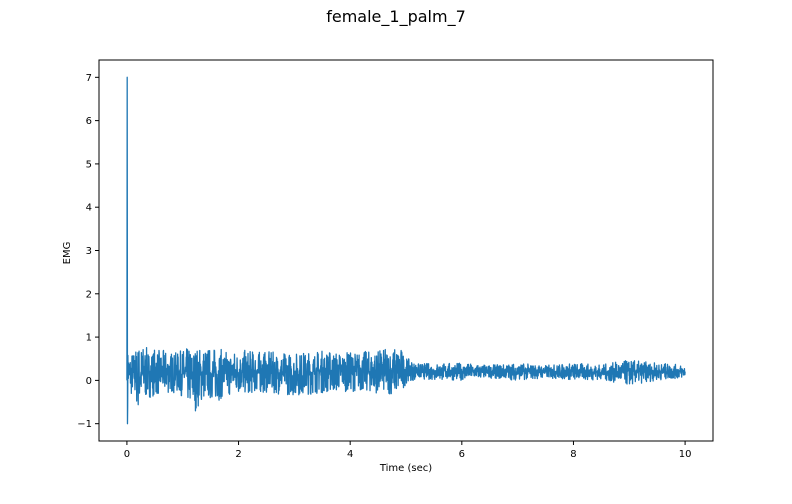  Describe the element at coordinates (685, 454) in the screenshot. I see `x-tick-label: 10` at that location.